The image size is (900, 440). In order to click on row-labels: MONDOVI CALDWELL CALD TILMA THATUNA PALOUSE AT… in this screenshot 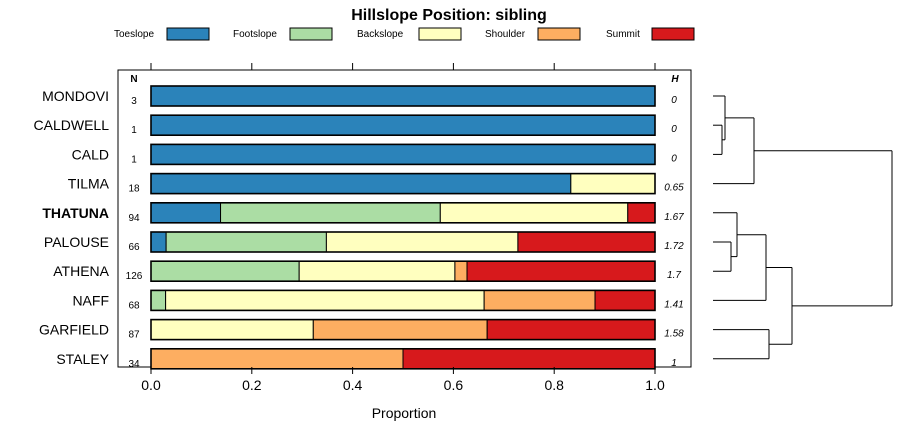, I will do `click(72, 227)`.